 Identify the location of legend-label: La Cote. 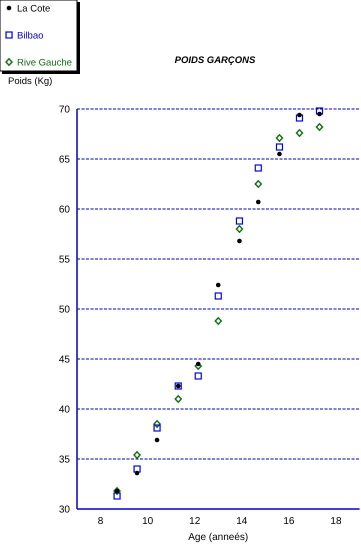
(33, 8).